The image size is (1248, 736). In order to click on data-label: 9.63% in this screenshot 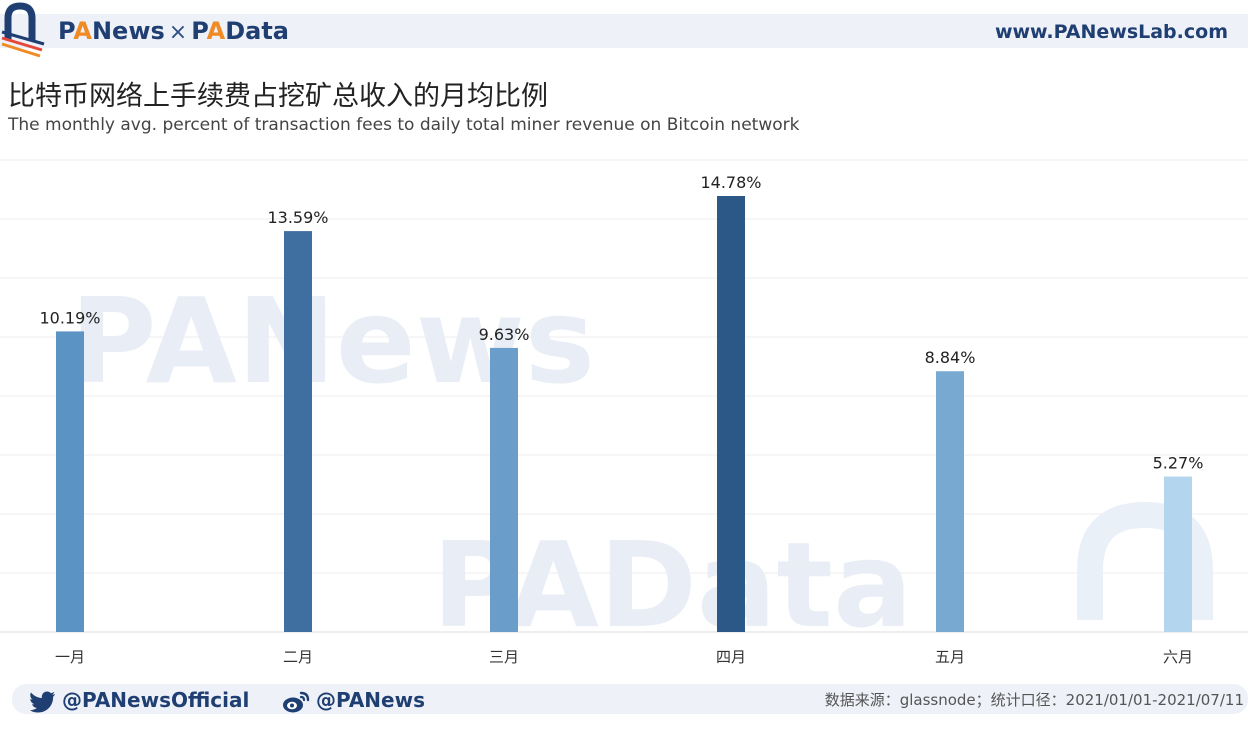, I will do `click(504, 334)`.